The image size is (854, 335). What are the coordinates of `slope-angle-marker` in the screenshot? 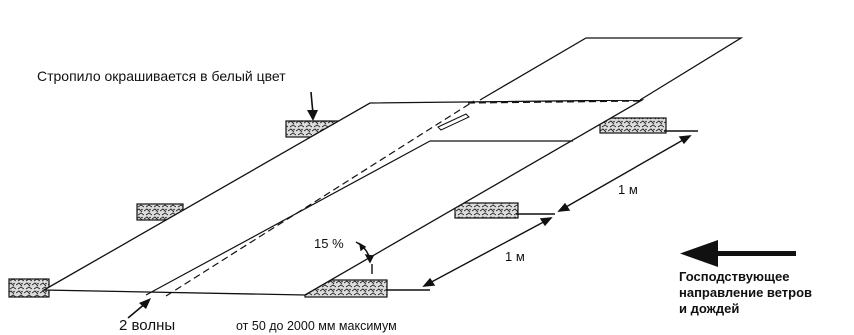 It's located at (365, 257).